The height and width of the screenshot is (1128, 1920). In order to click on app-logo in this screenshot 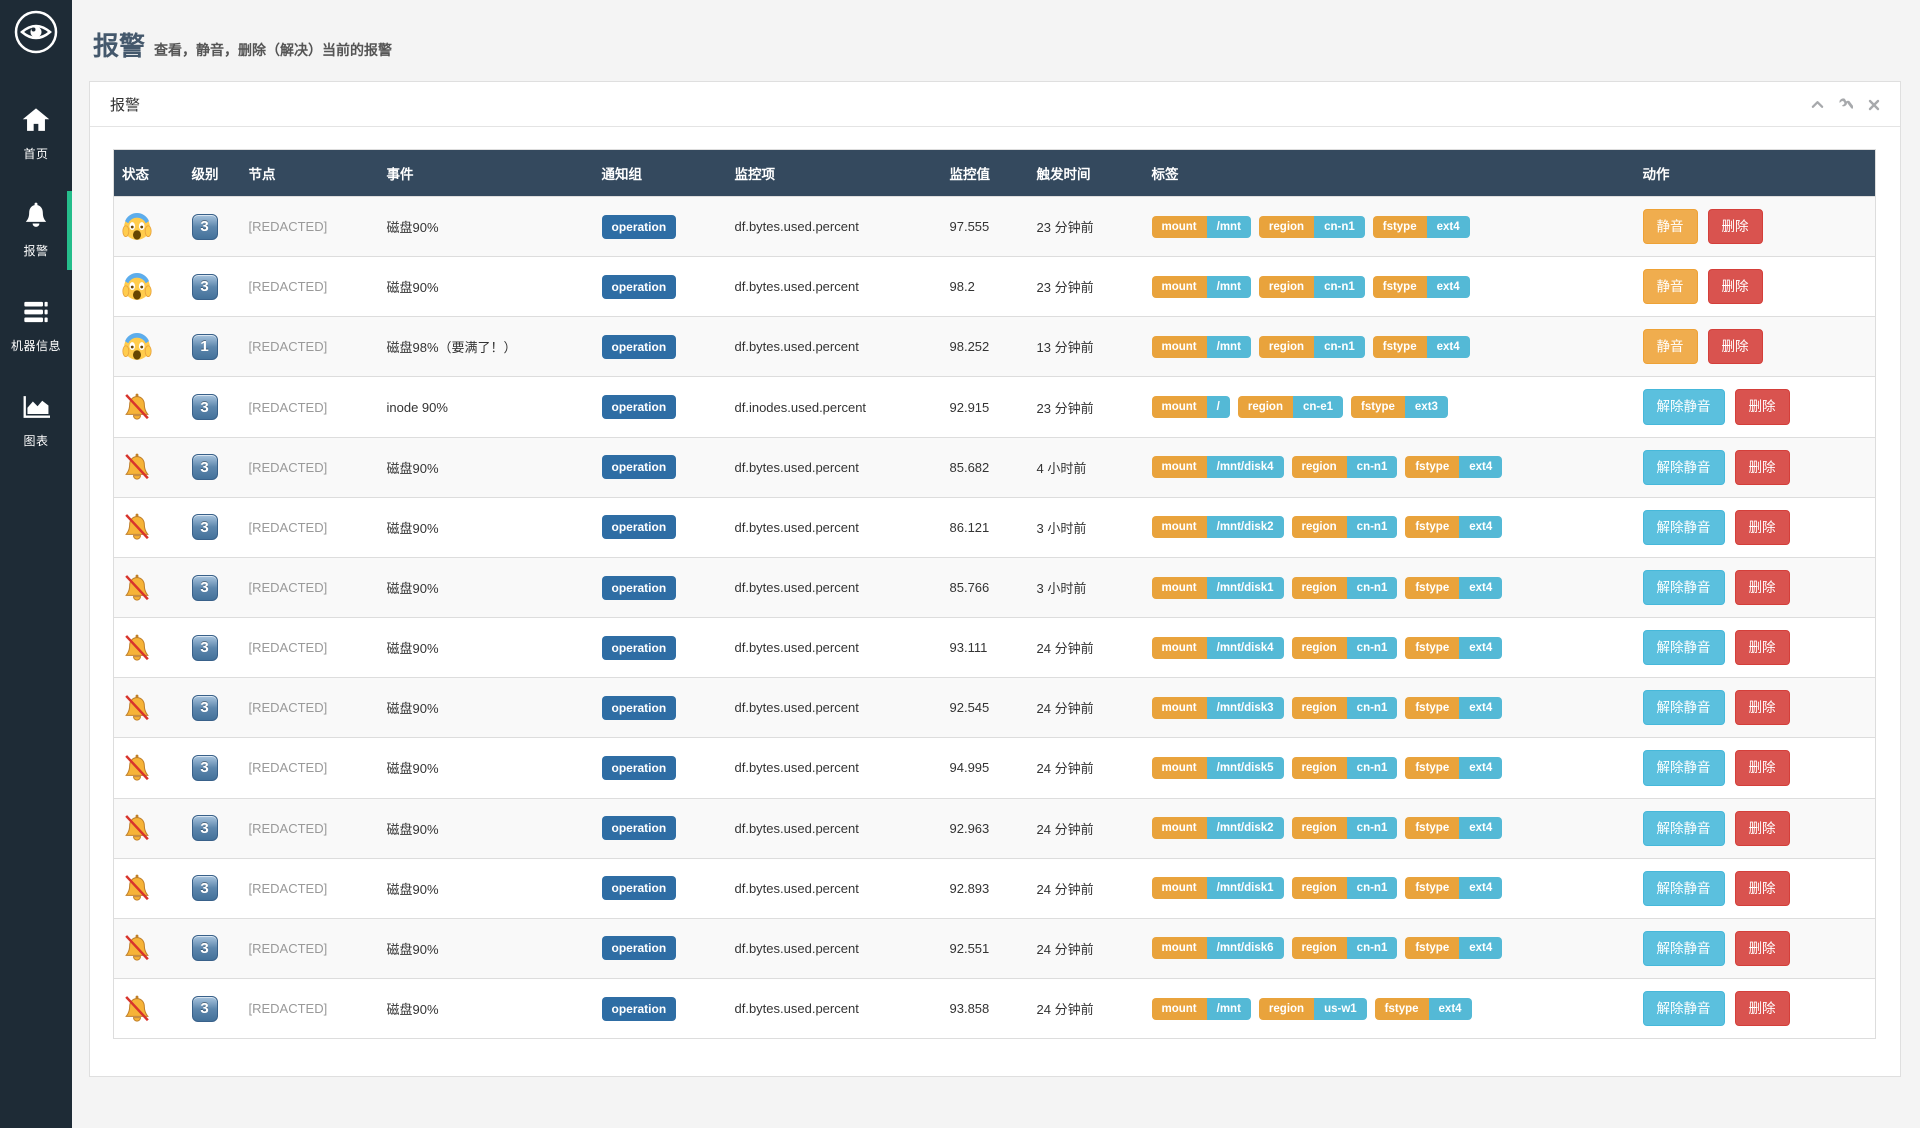, I will do `click(36, 32)`.